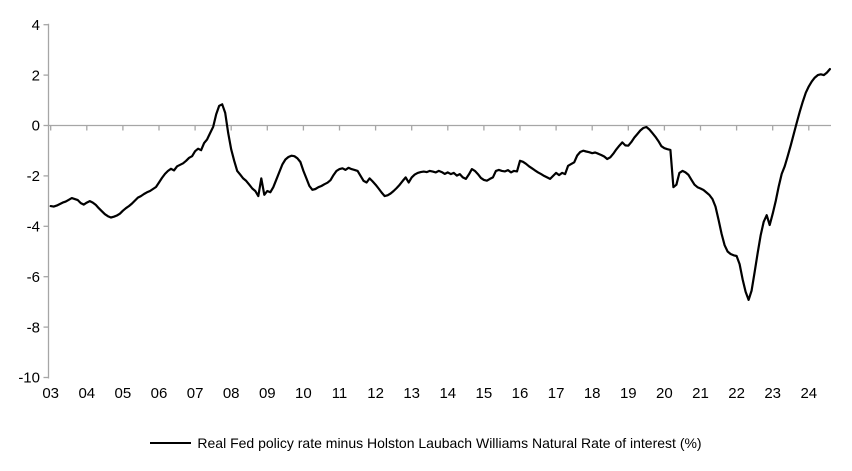  I want to click on x-axis-tick-label: 13, so click(411, 393).